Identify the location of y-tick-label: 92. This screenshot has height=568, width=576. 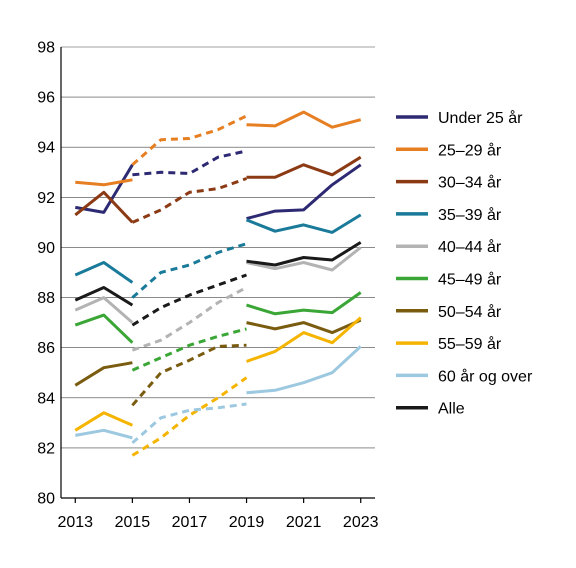
(46, 198).